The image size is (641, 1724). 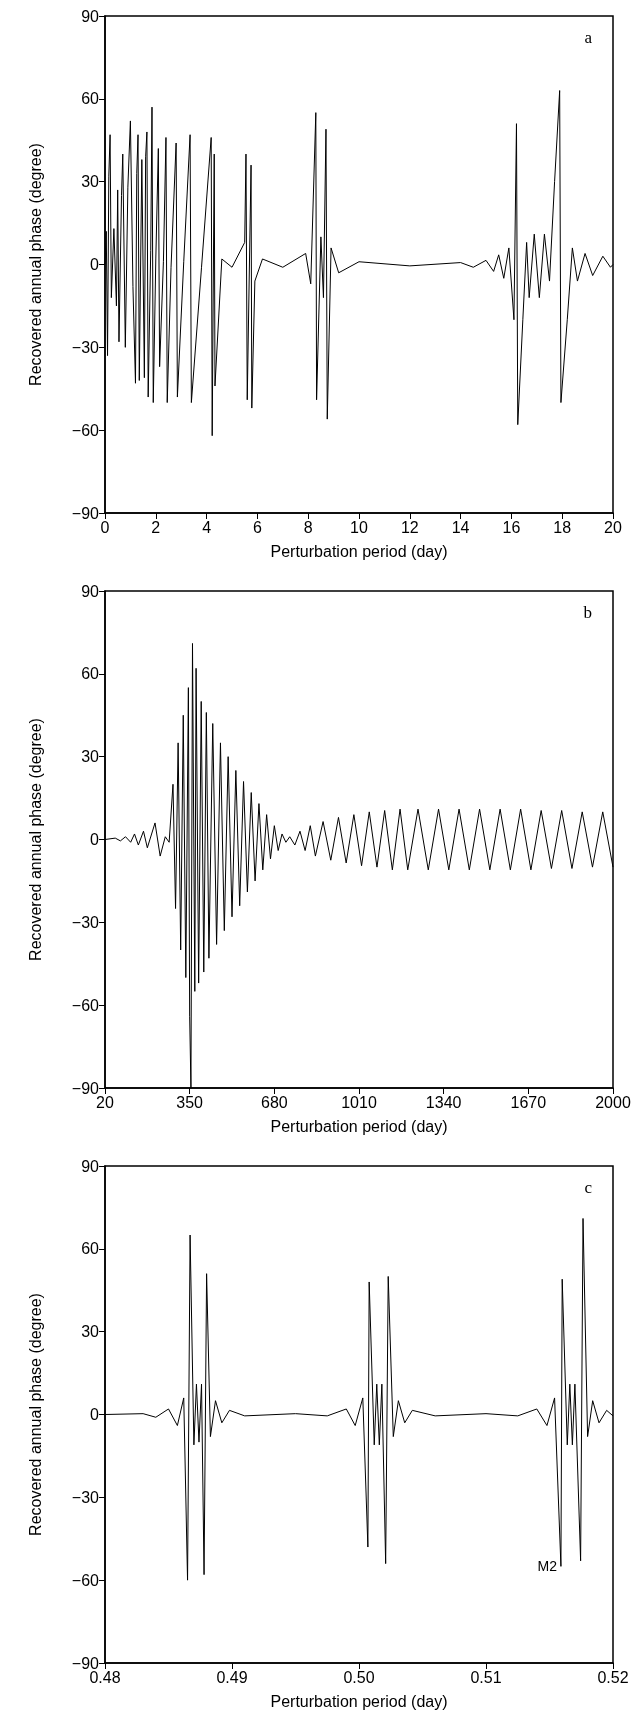 I want to click on x-tick-label: 0.50, so click(x=359, y=1677).